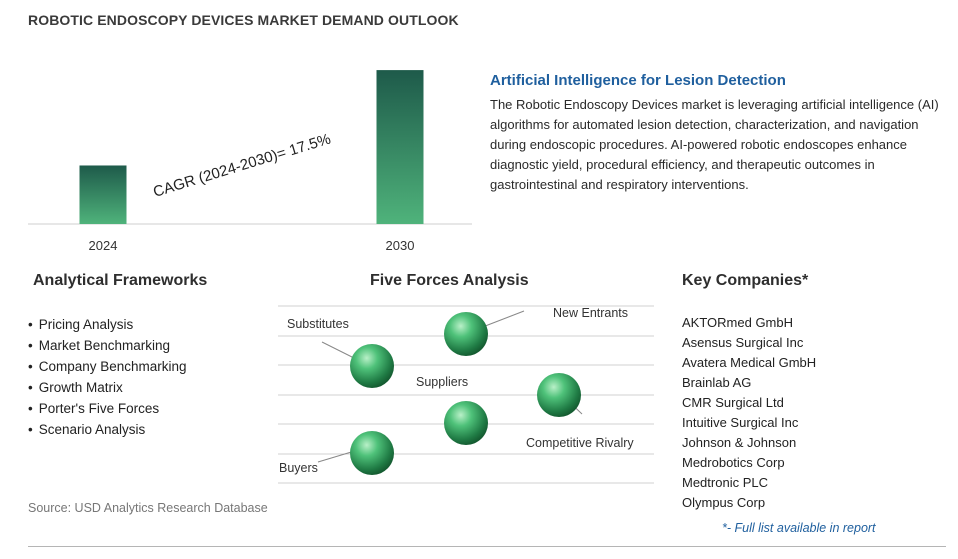 Image resolution: width=958 pixels, height=559 pixels. What do you see at coordinates (372, 366) in the screenshot?
I see `substitutes-sphere` at bounding box center [372, 366].